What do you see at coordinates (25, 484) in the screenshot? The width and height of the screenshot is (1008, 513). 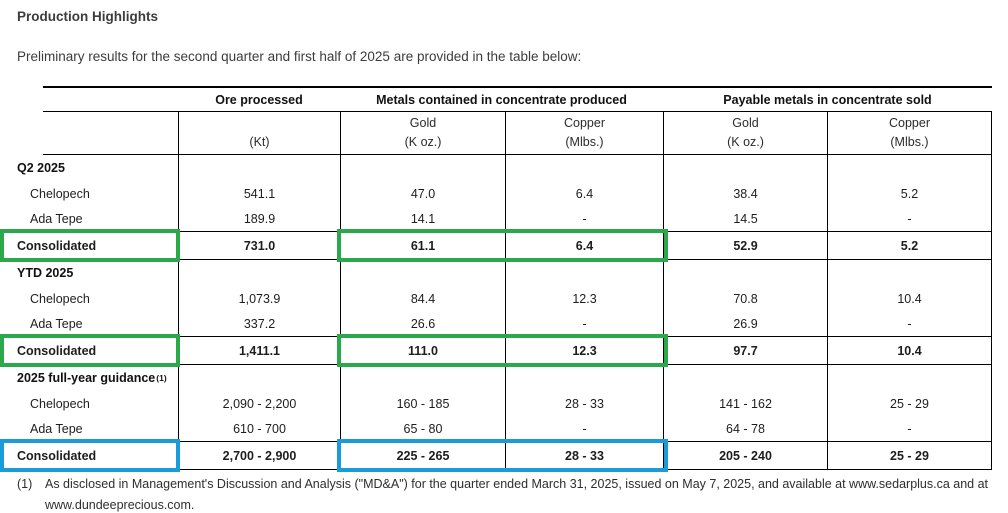 I see `footnote-marker: (1)` at bounding box center [25, 484].